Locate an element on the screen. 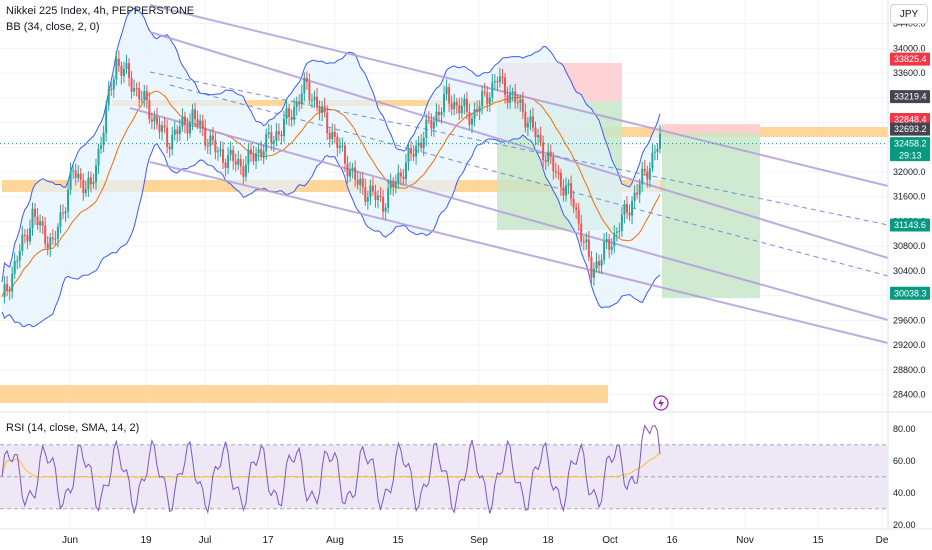  time-tick-label: Sep is located at coordinates (479, 540).